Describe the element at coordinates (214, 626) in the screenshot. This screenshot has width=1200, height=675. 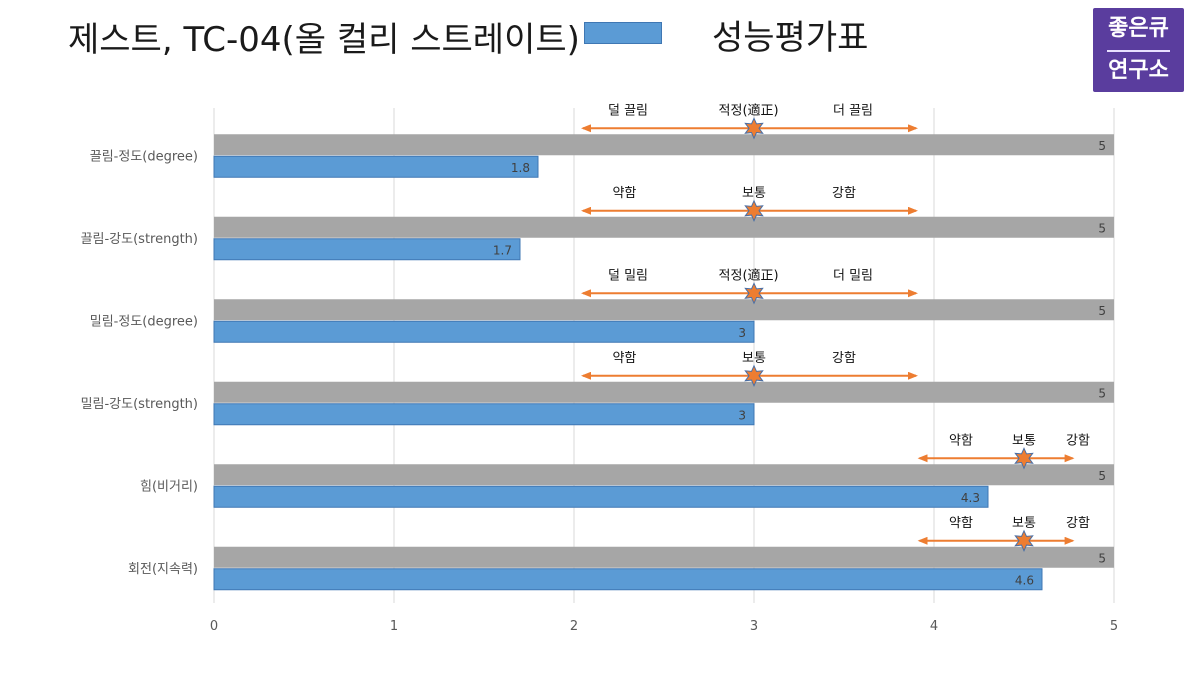
I see `x-tick-label: 0` at that location.